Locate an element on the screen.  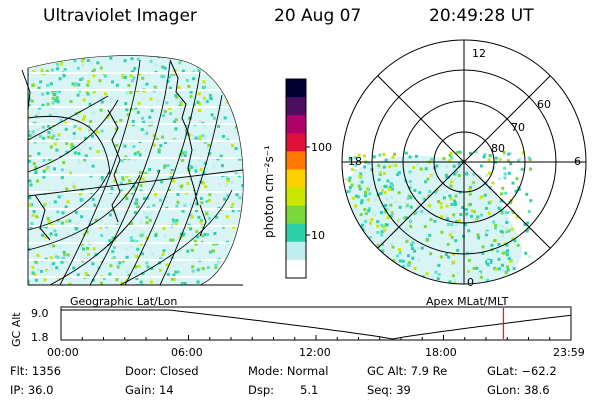
dsp-label: Dsp: is located at coordinates (261, 390).